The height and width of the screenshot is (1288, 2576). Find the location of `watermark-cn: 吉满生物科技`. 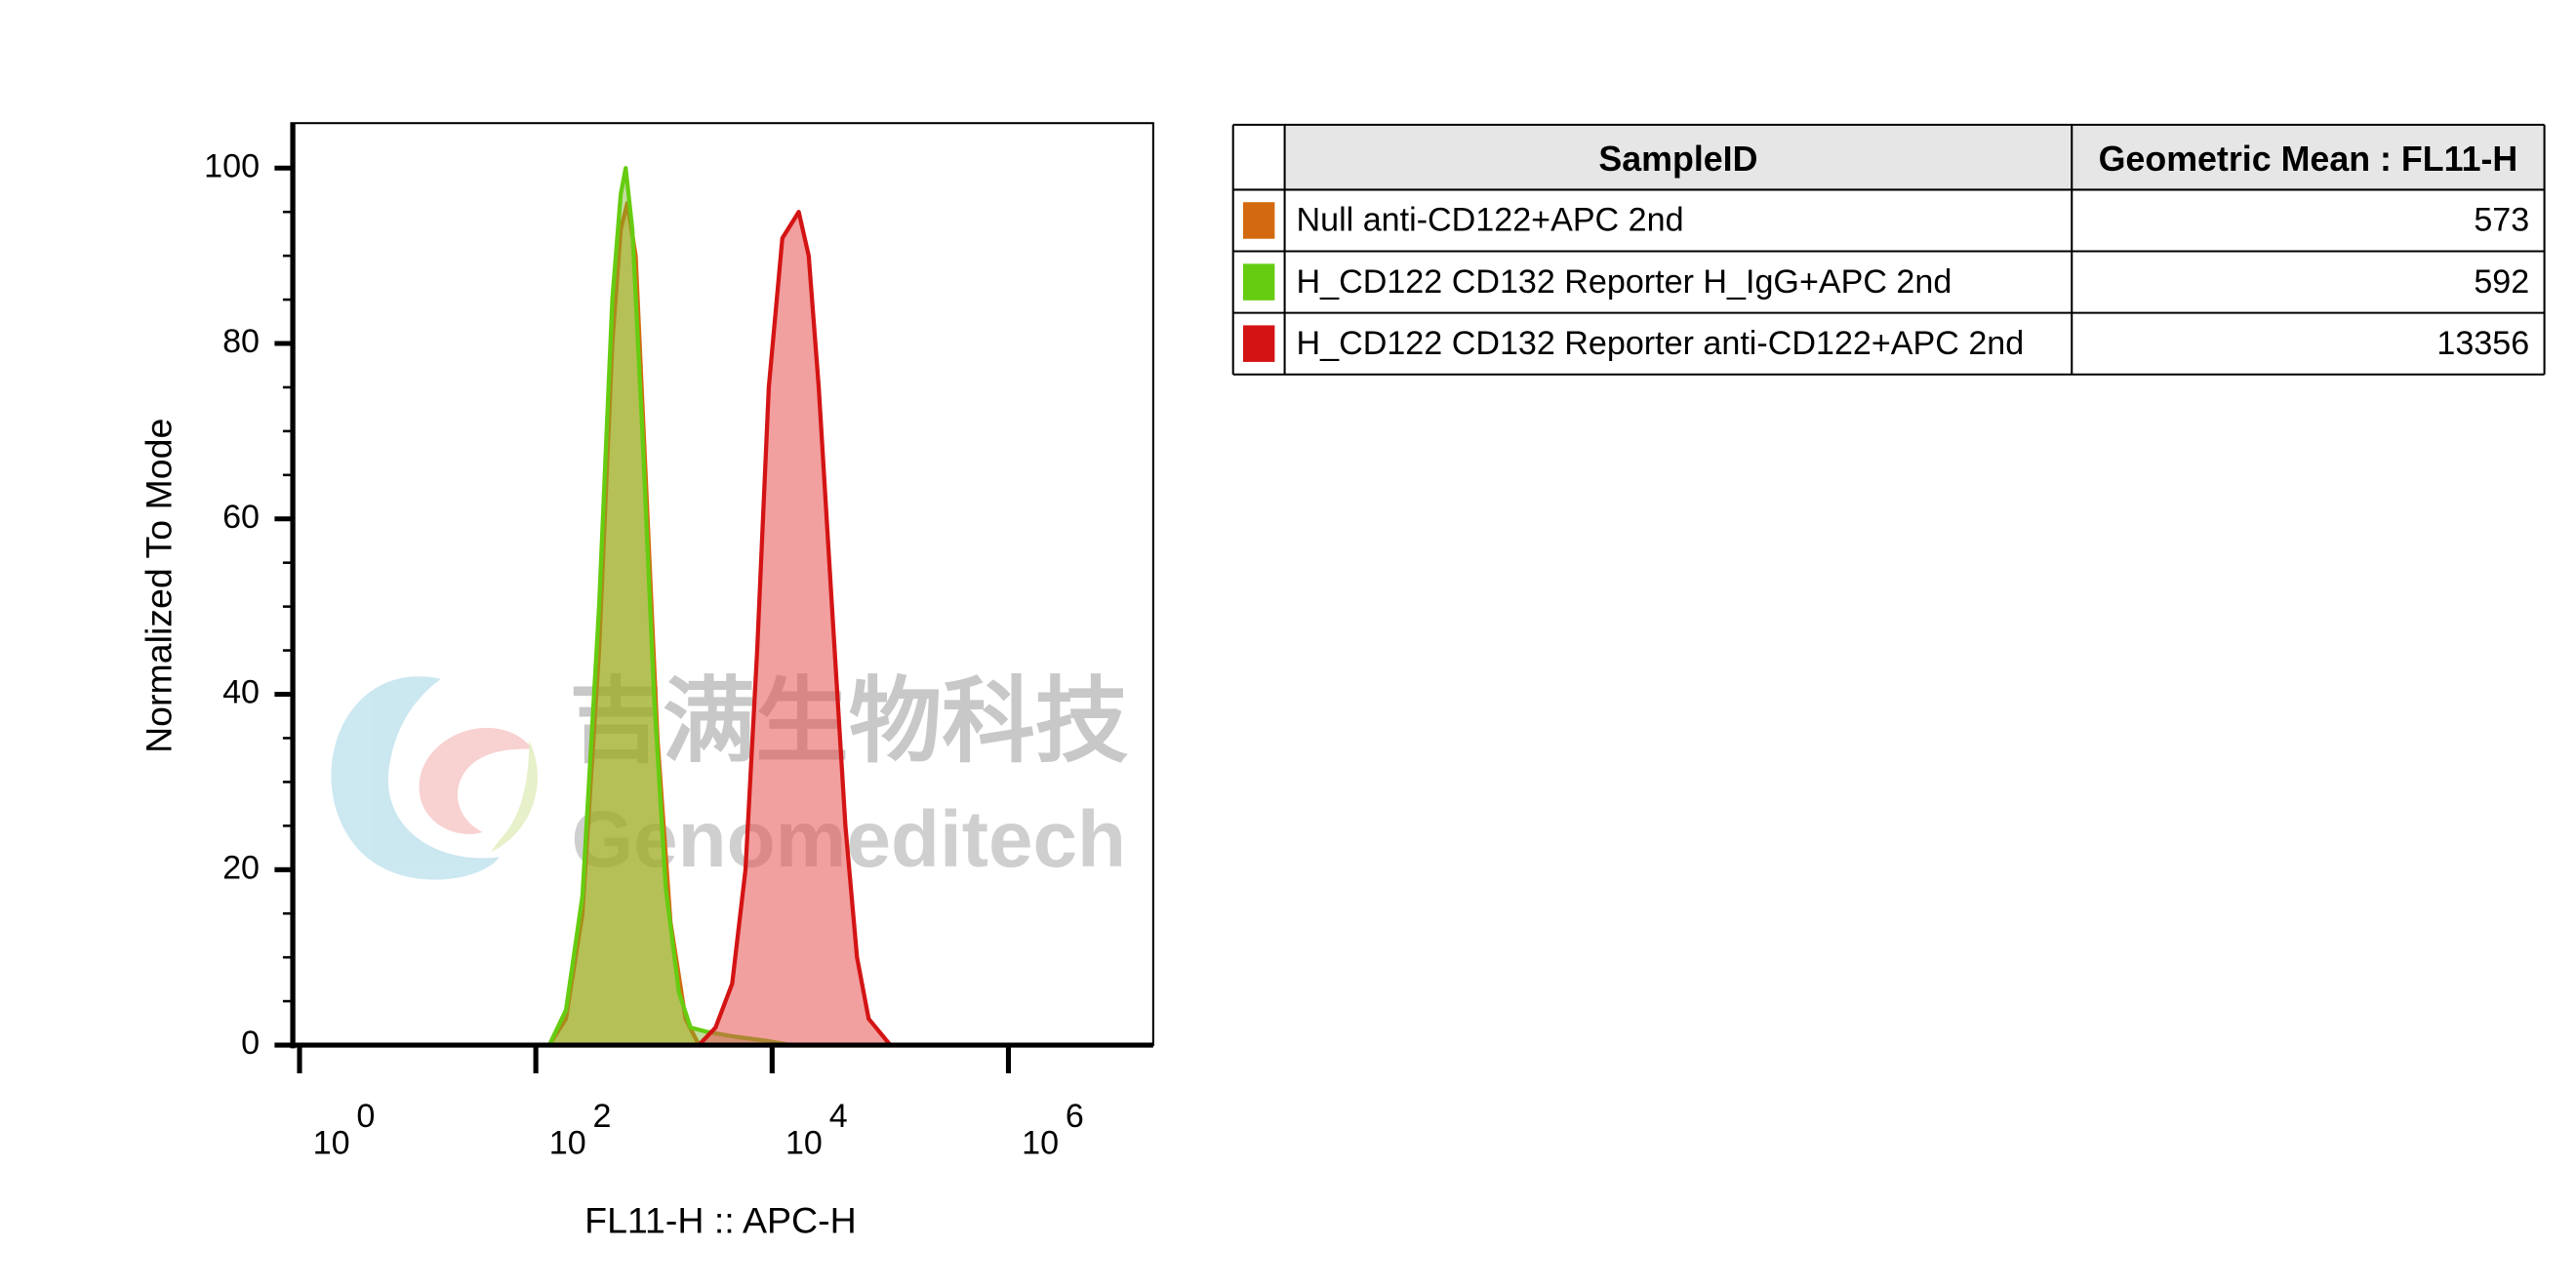

watermark-cn: 吉满生物科技 is located at coordinates (849, 722).